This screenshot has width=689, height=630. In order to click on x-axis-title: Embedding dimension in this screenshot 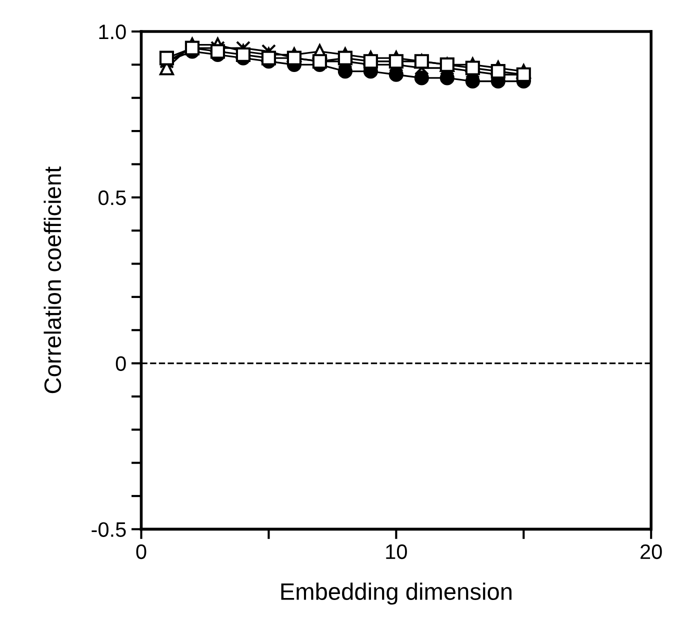, I will do `click(396, 593)`.